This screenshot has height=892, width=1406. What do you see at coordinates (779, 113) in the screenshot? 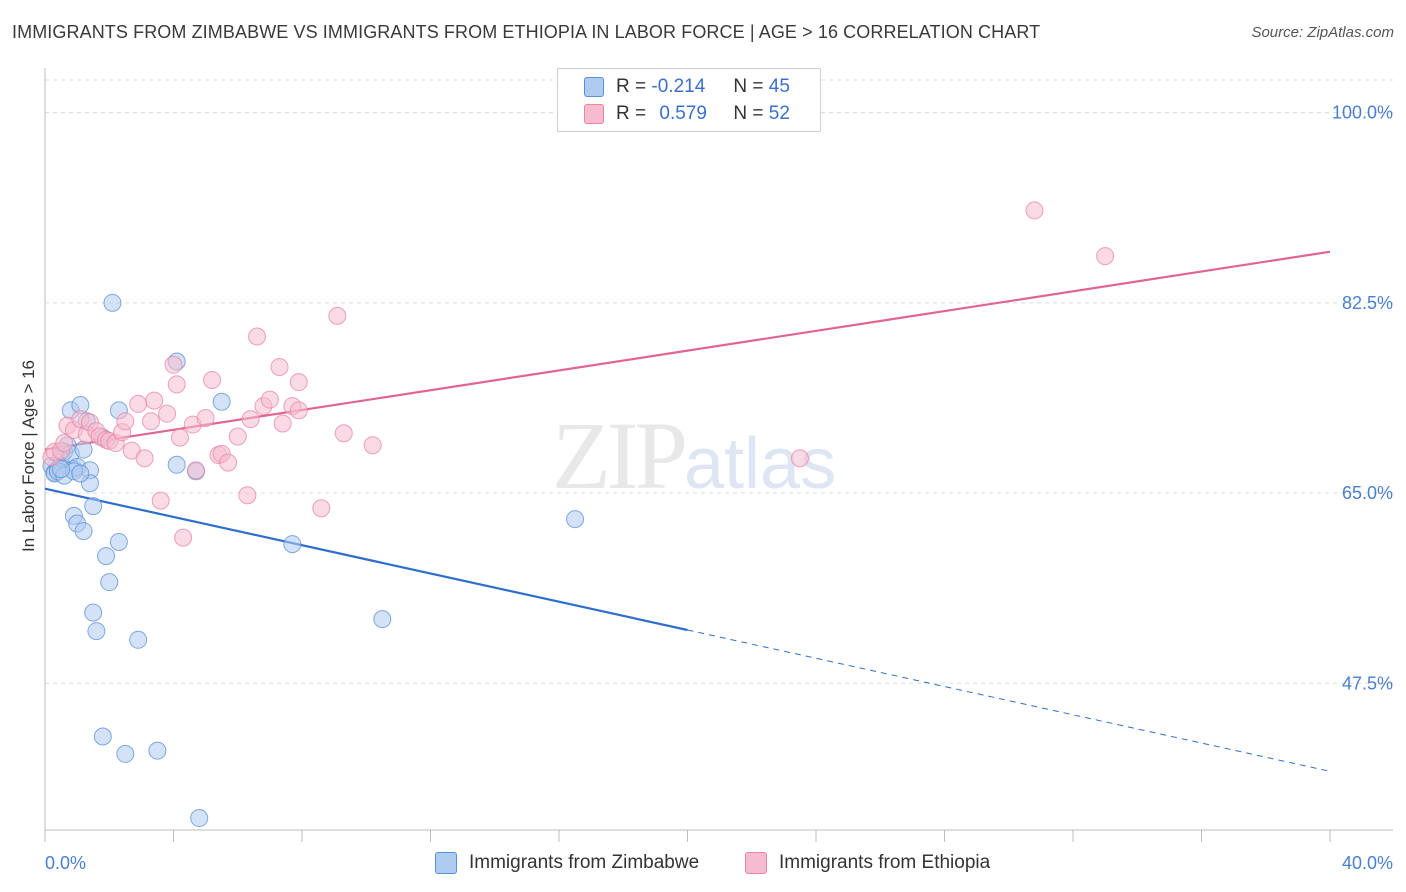
I see `legend-n-value: 52` at bounding box center [779, 113].